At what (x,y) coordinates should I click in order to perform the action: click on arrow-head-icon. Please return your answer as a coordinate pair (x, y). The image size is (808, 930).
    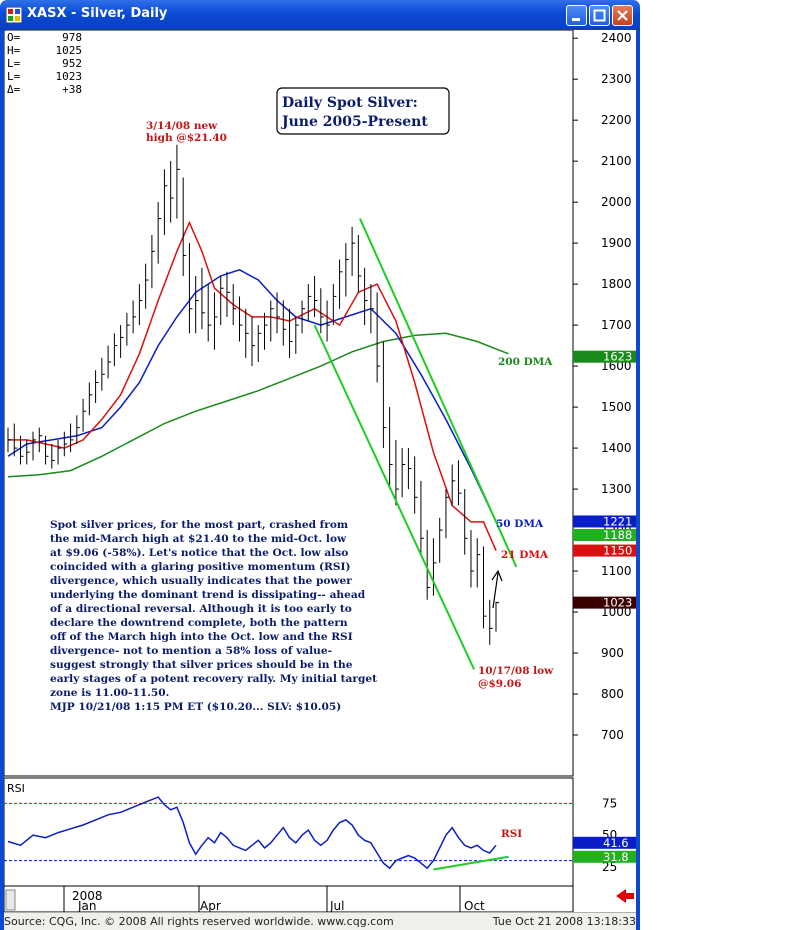
    Looking at the image, I should click on (497, 575).